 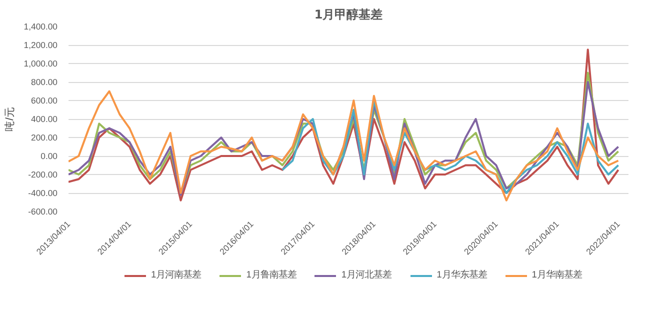 What do you see at coordinates (44, 101) in the screenshot?
I see `y-tick-label: 600.00` at bounding box center [44, 101].